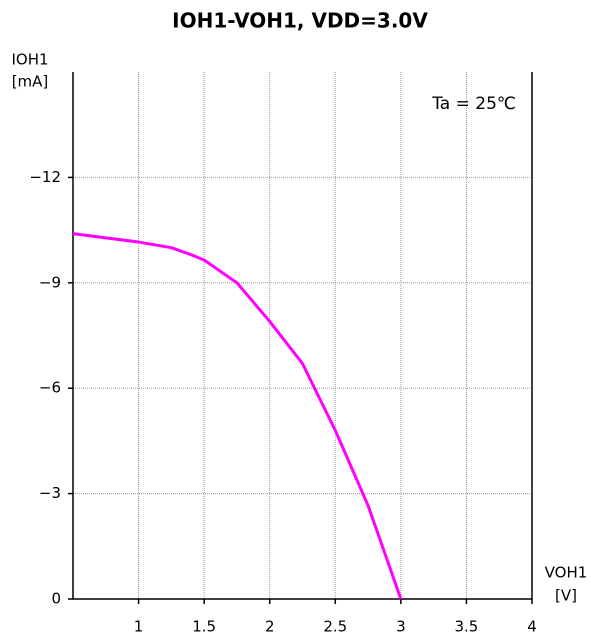  Describe the element at coordinates (45, 177) in the screenshot. I see `y-tick-label: −12` at that location.